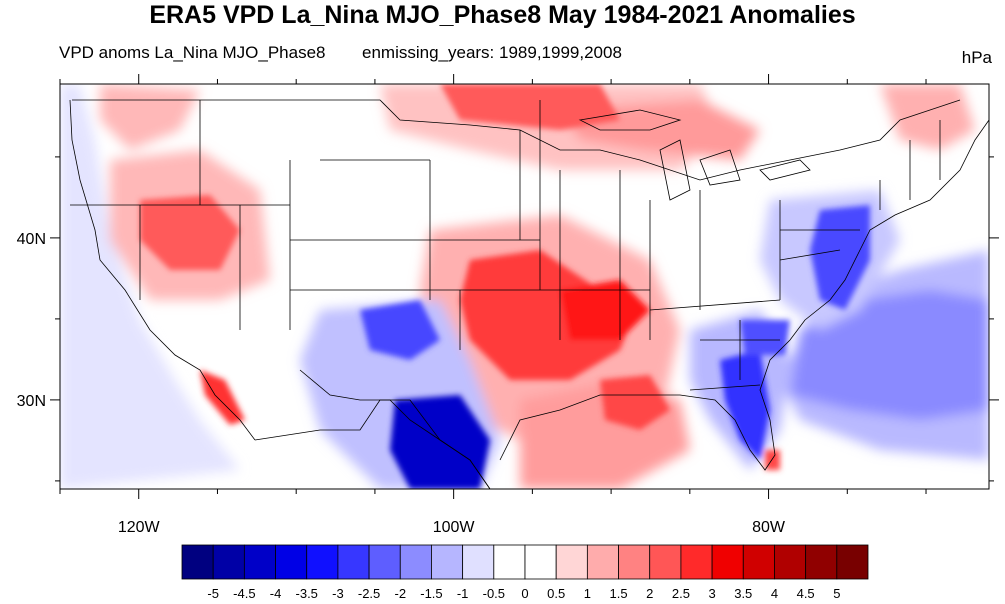  What do you see at coordinates (524, 593) in the screenshot?
I see `colorbar-label: 0` at bounding box center [524, 593].